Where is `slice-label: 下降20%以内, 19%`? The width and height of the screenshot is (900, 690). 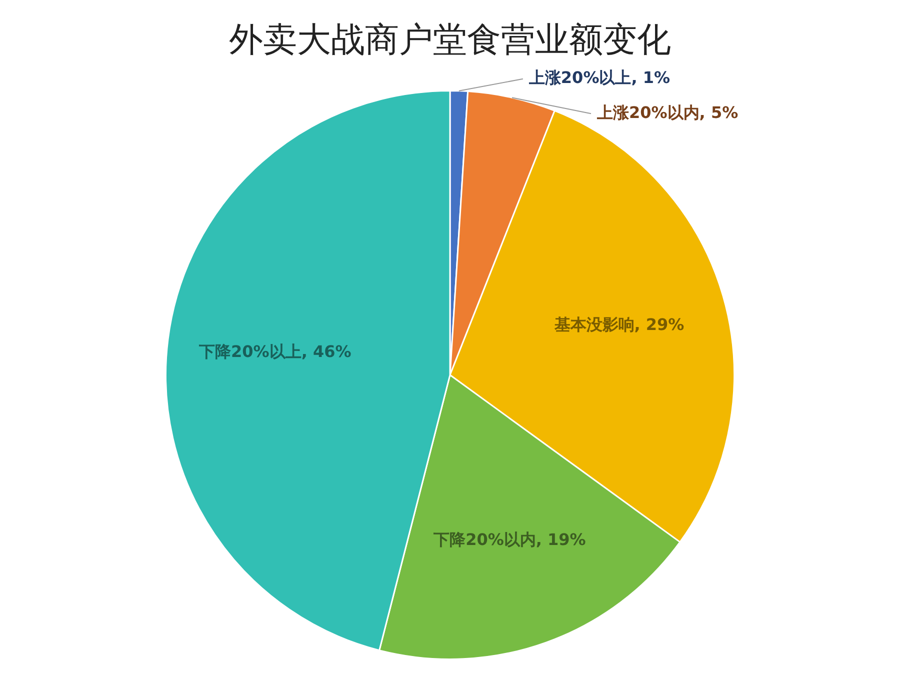 slice-label: 下降20%以内, 19% is located at coordinates (509, 539).